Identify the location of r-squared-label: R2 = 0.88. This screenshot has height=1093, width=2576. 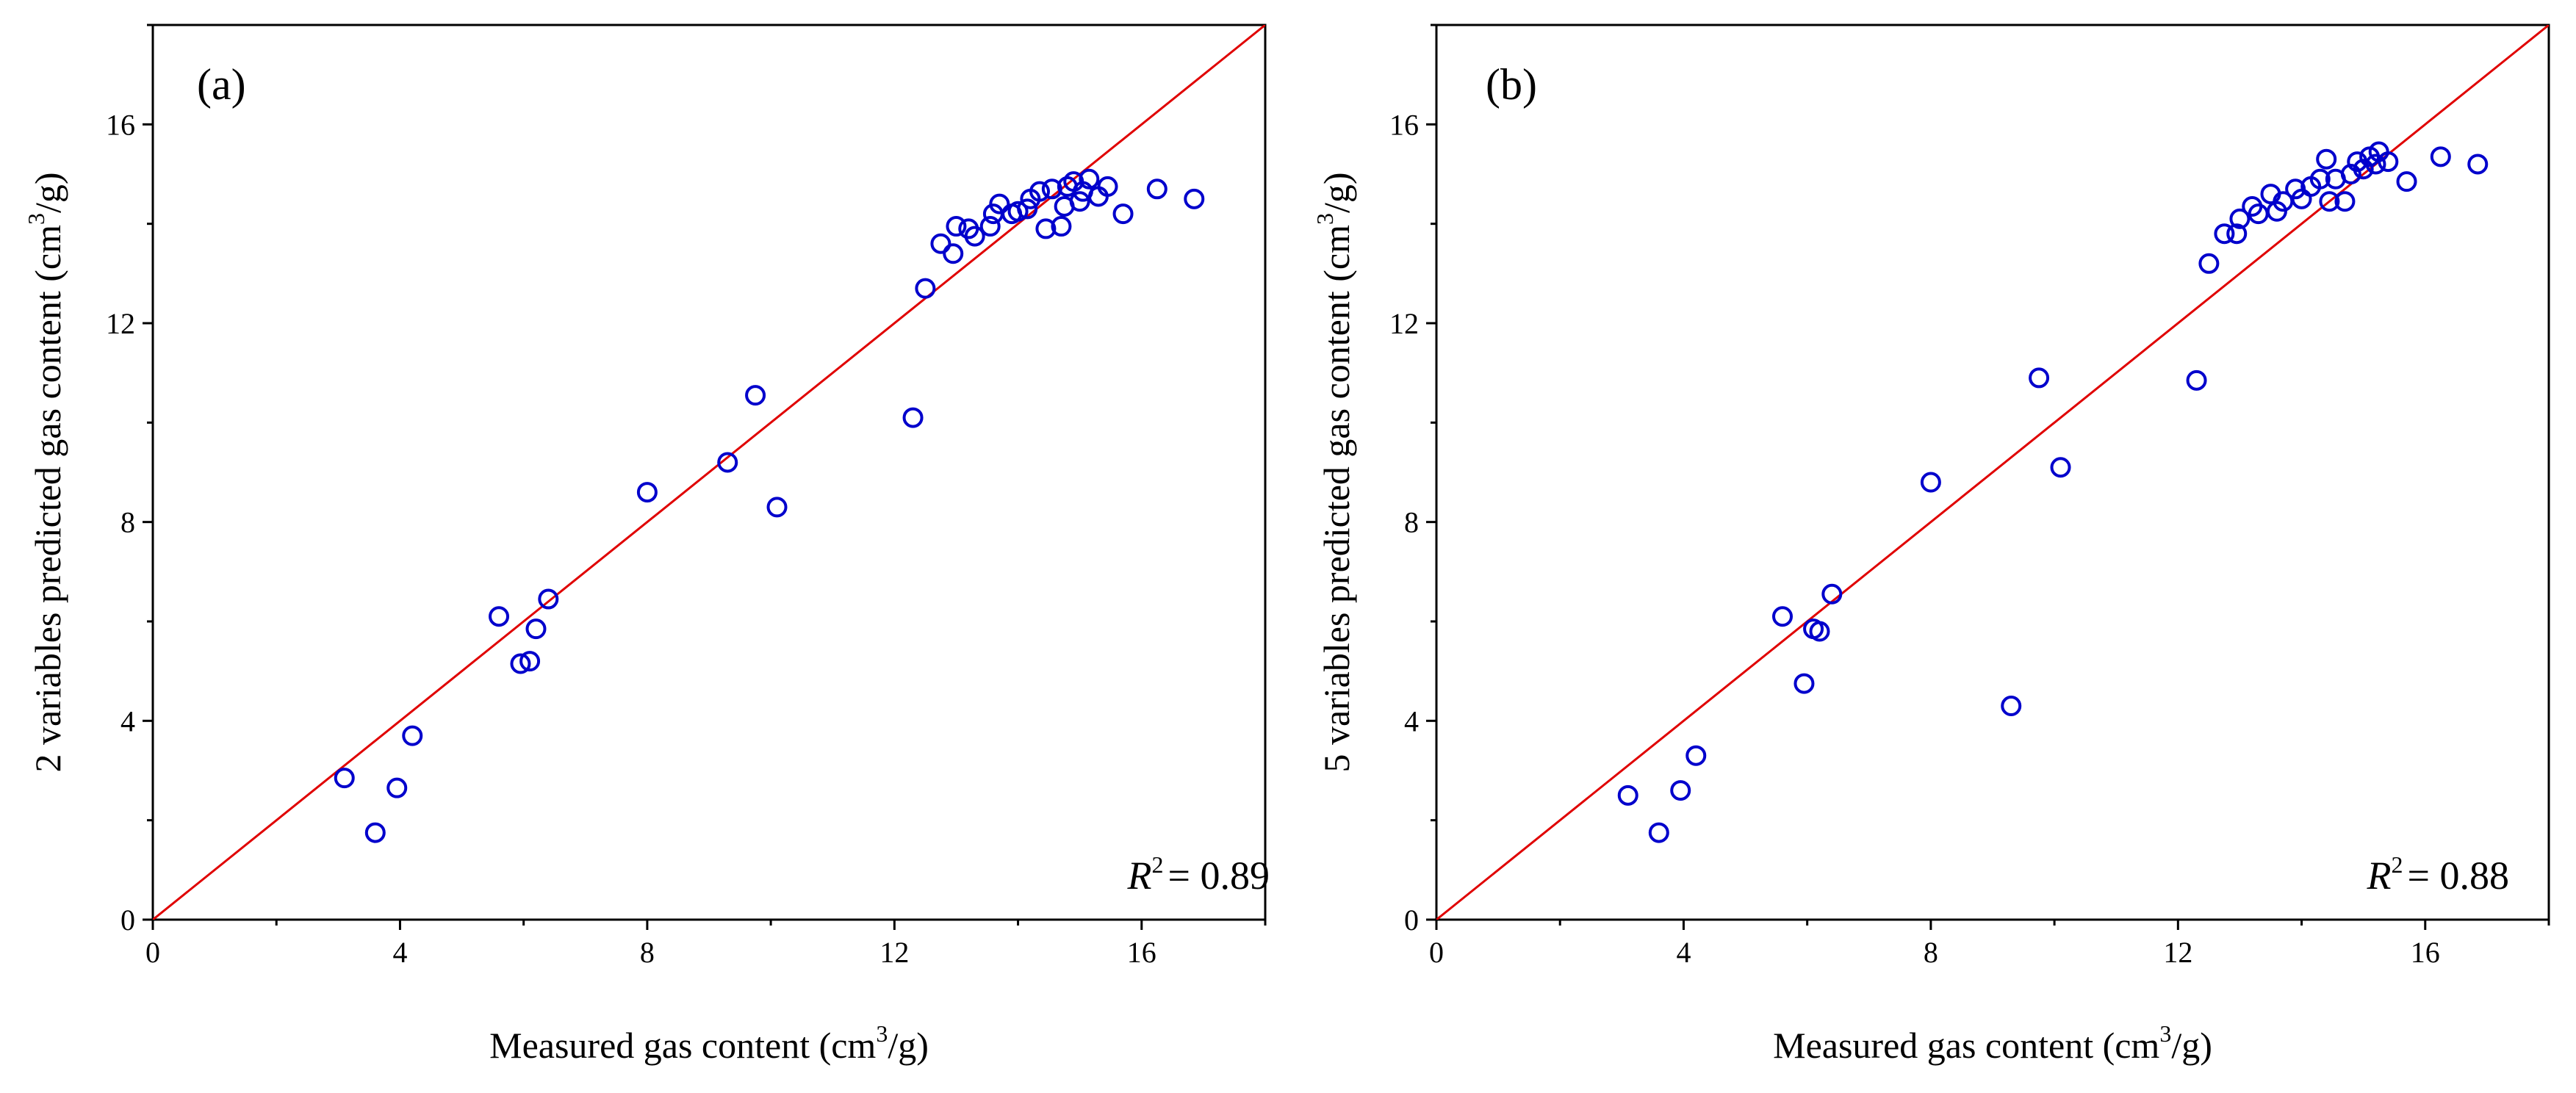
(2438, 874).